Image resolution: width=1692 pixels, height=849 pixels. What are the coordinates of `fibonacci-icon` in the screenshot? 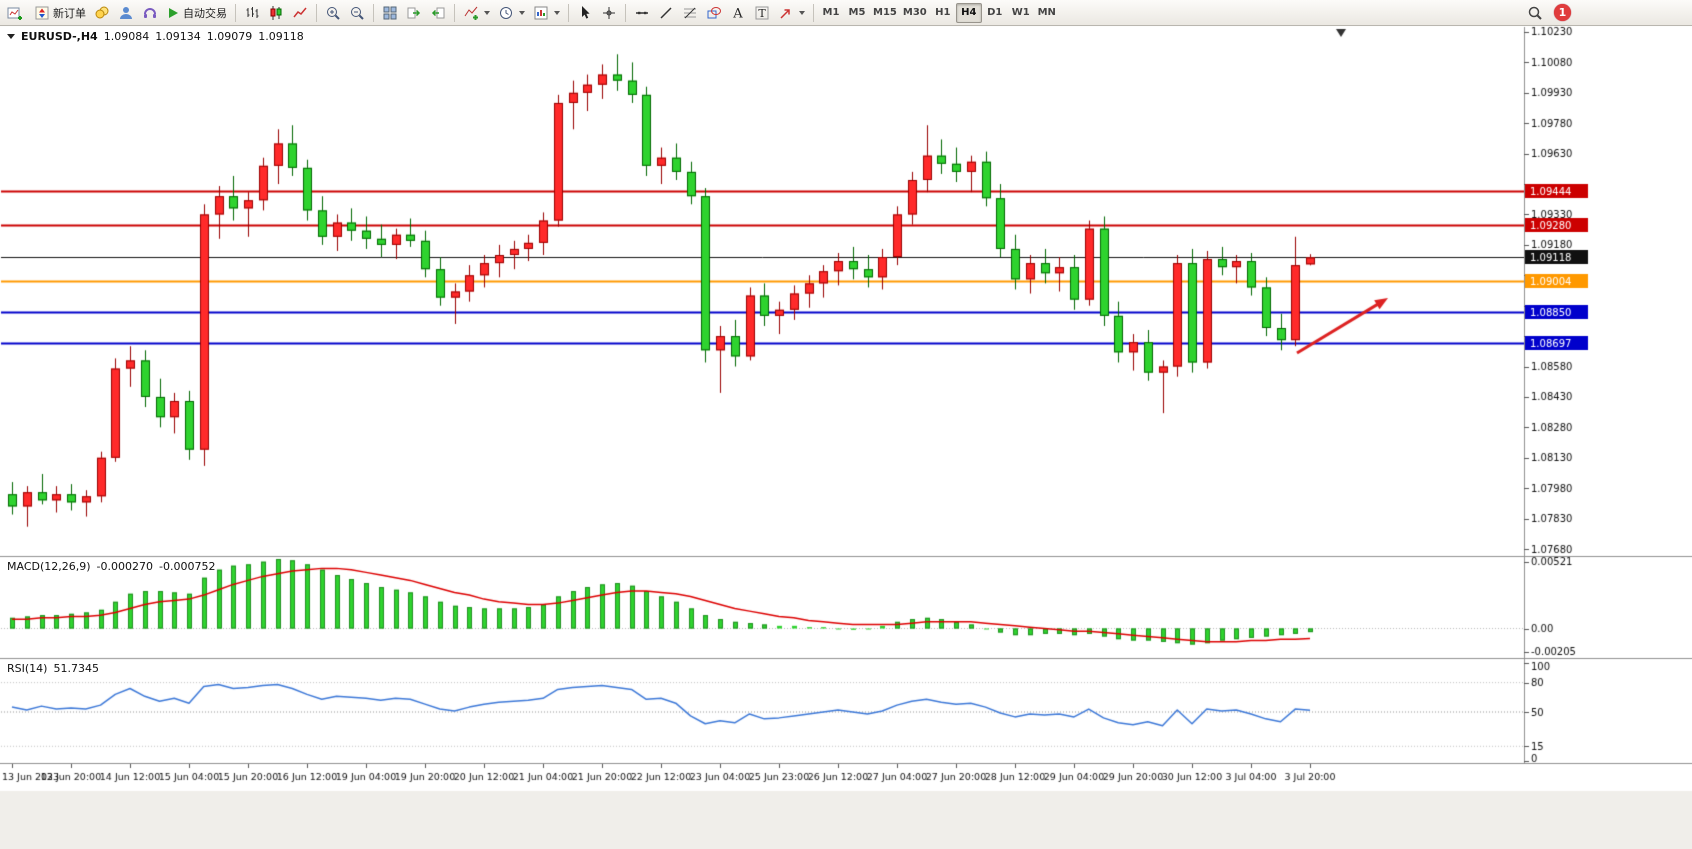 It's located at (690, 12).